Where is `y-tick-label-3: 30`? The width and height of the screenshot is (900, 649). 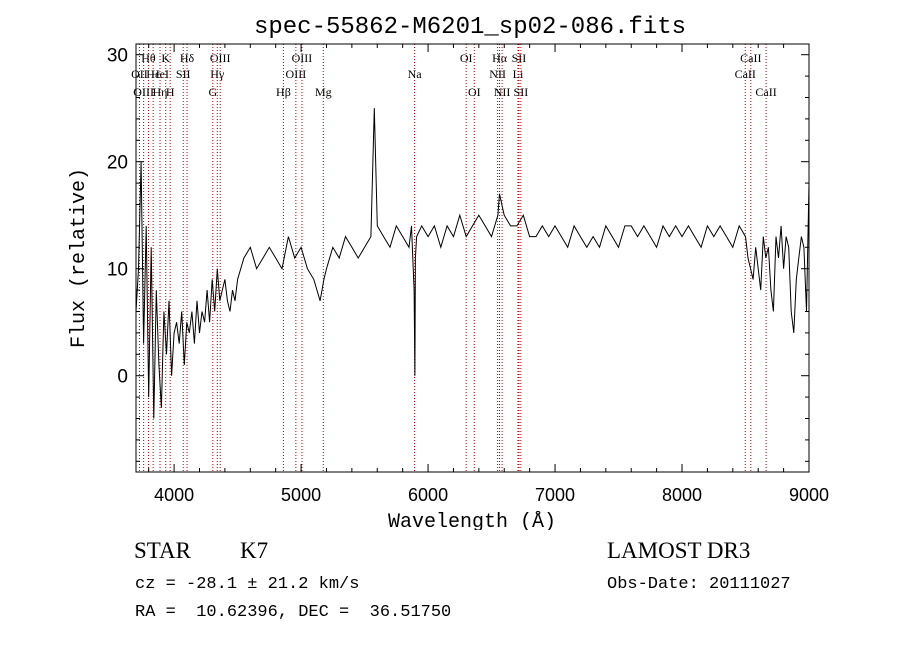 y-tick-label-3: 30 is located at coordinates (117, 56).